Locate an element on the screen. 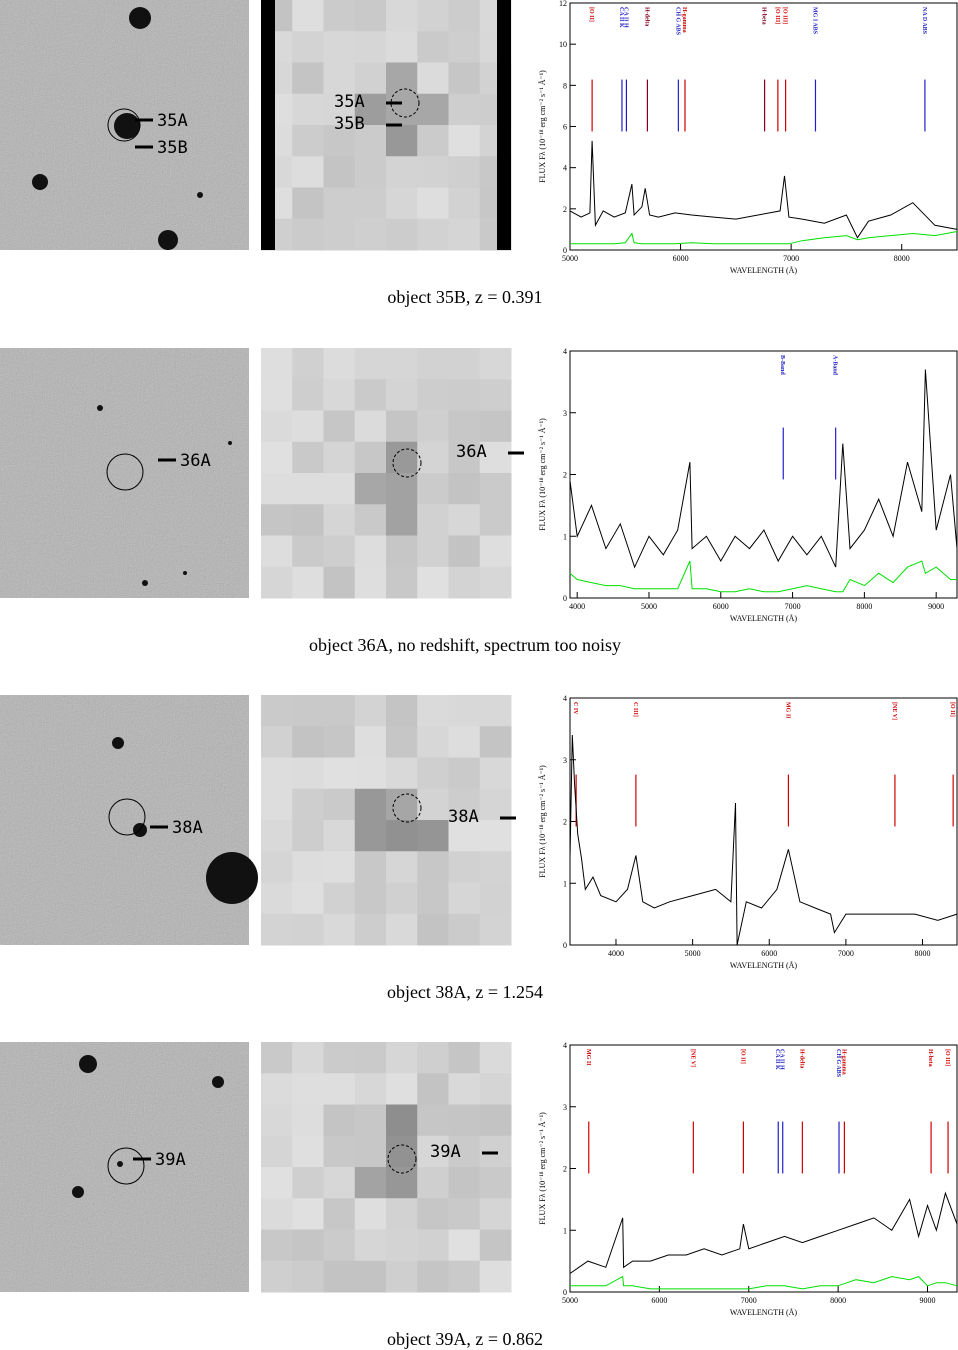 This screenshot has height=1350, width=958. finder-label: 35B is located at coordinates (172, 148).